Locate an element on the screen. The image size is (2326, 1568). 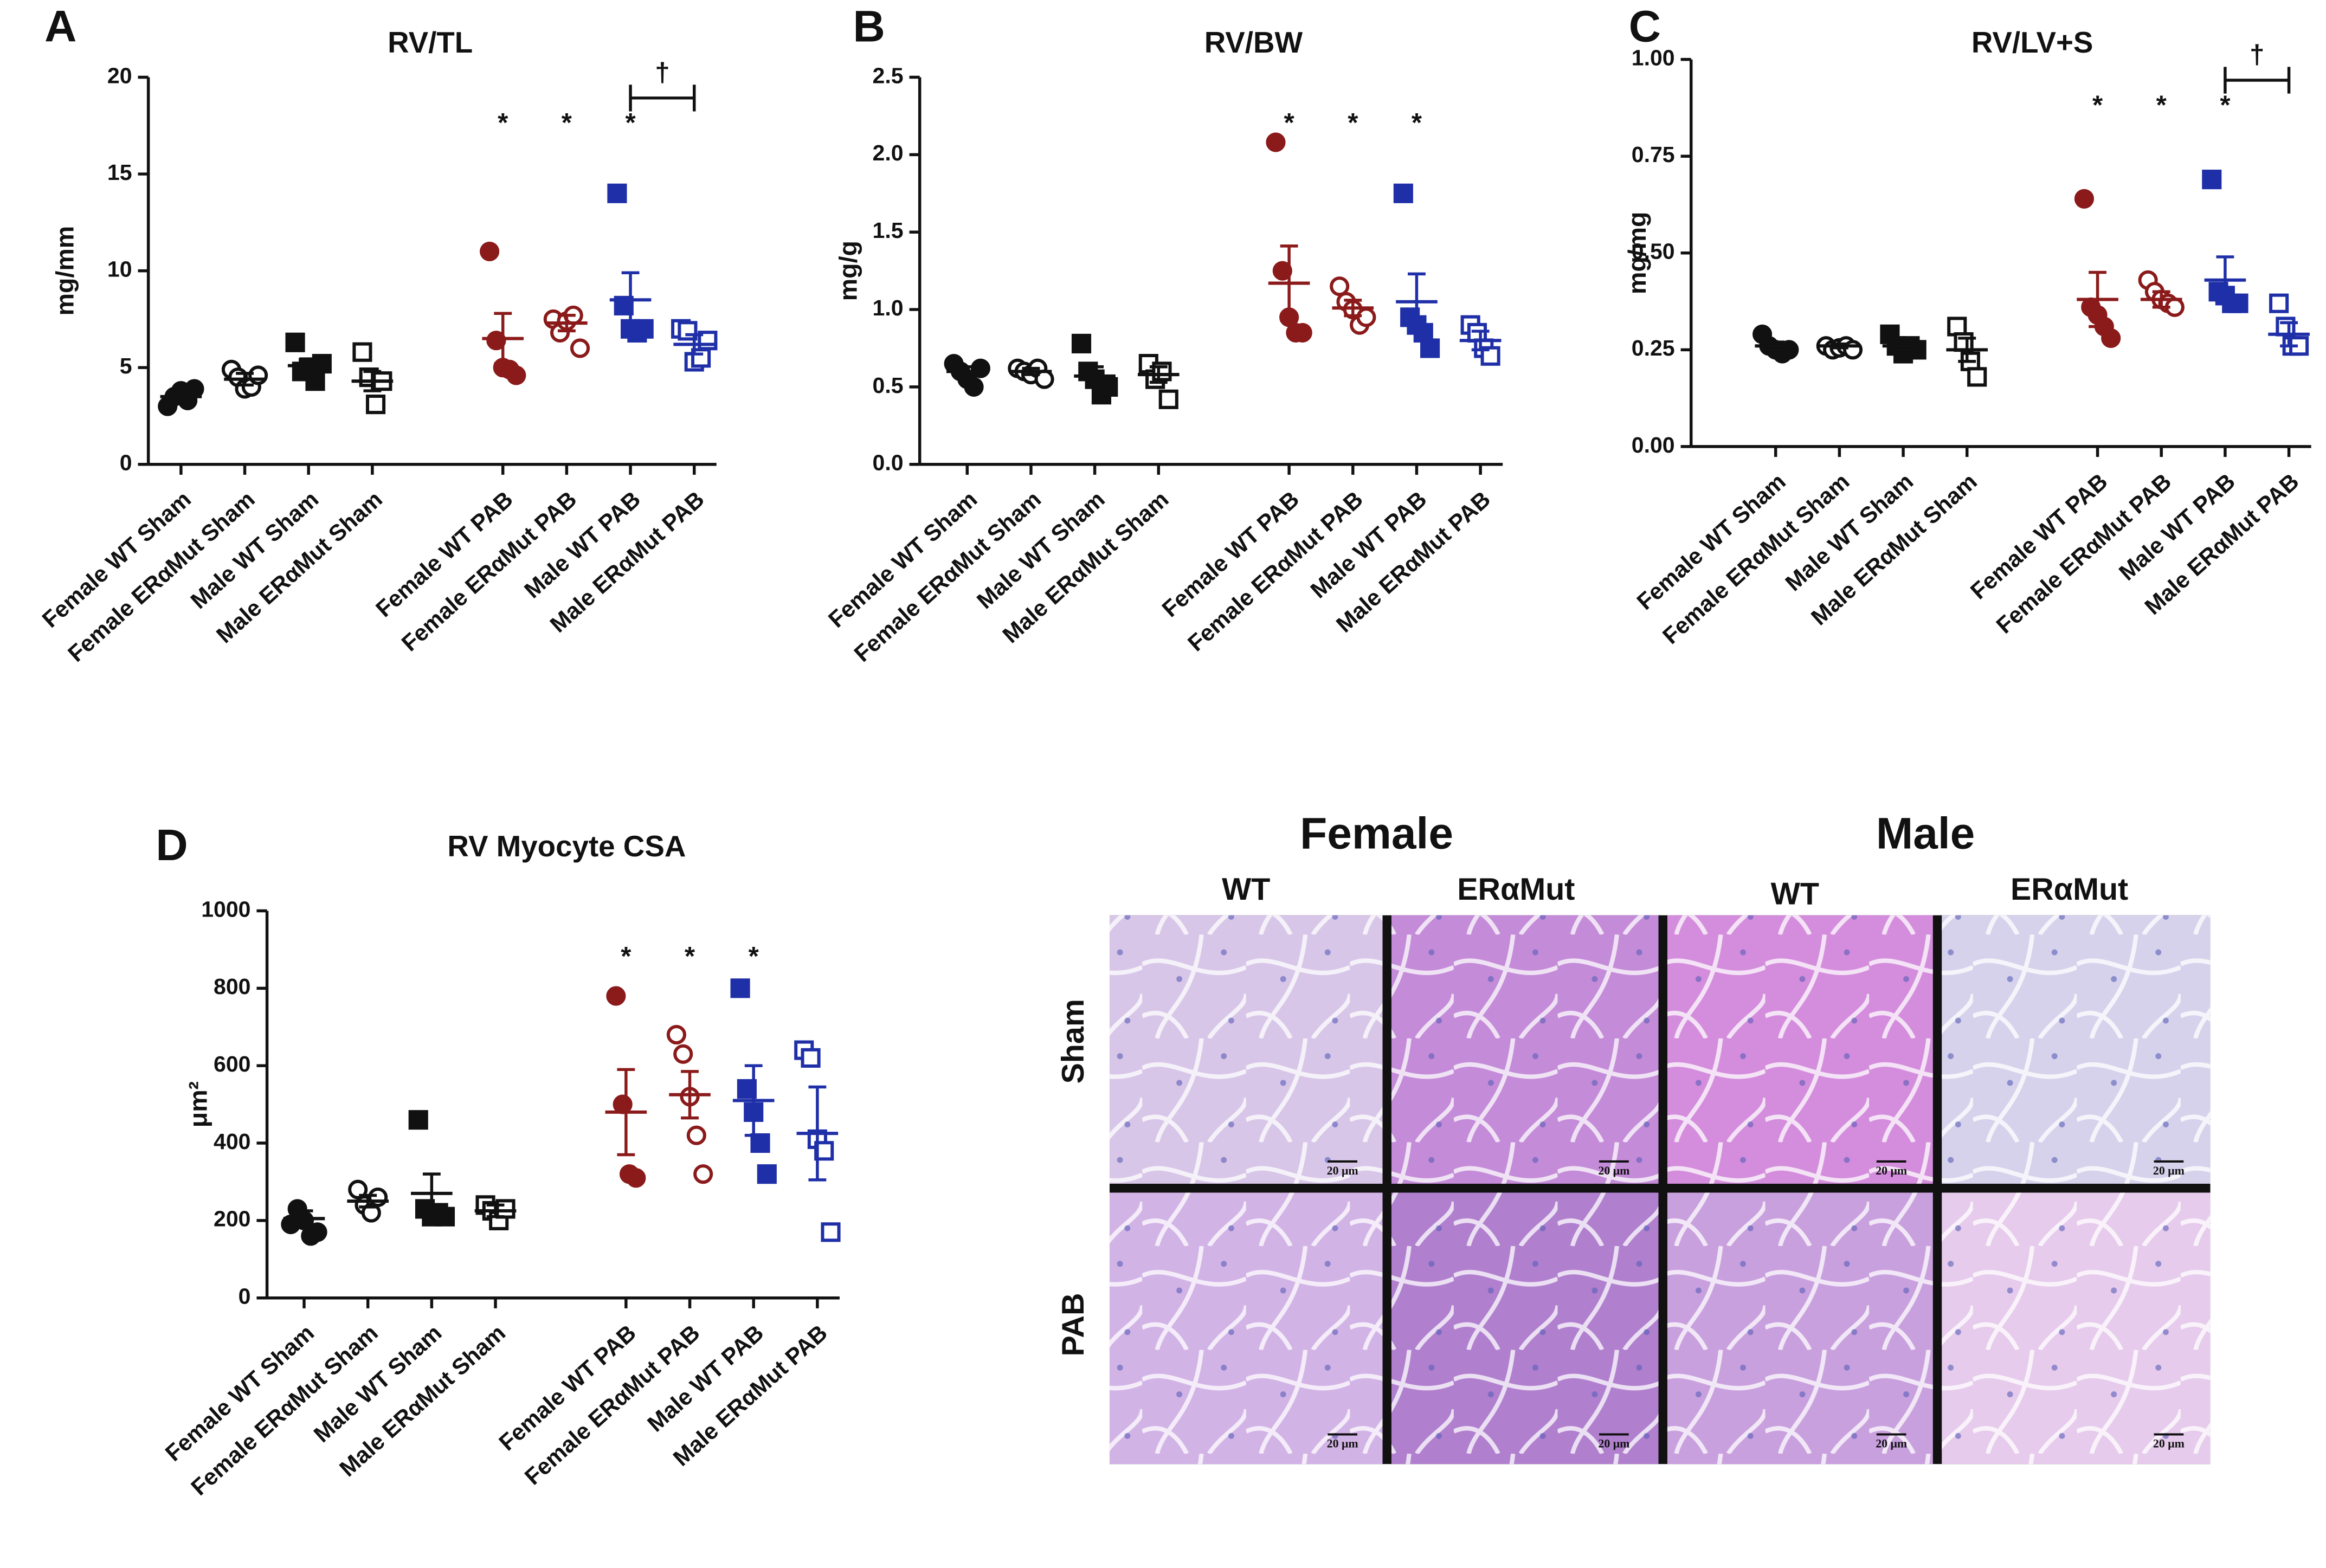
panel-letter: C is located at coordinates (1645, 26).